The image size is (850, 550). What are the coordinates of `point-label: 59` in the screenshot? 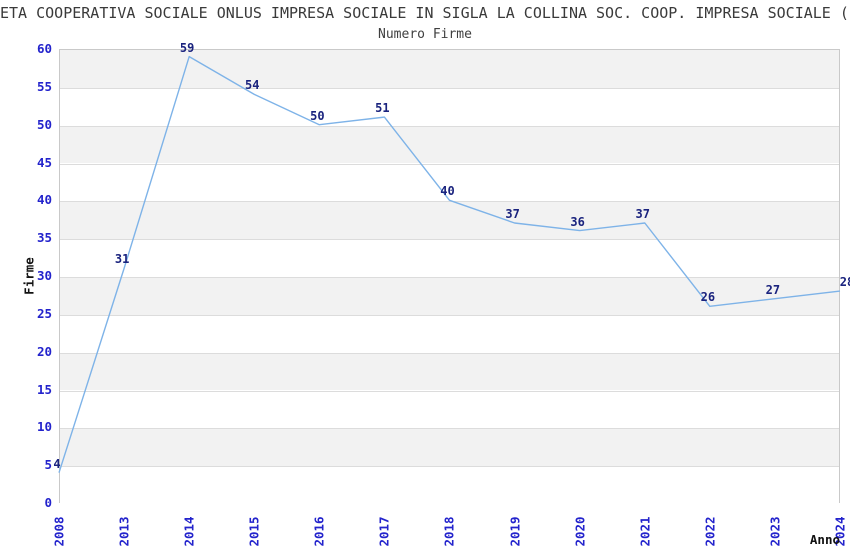 It's located at (187, 47).